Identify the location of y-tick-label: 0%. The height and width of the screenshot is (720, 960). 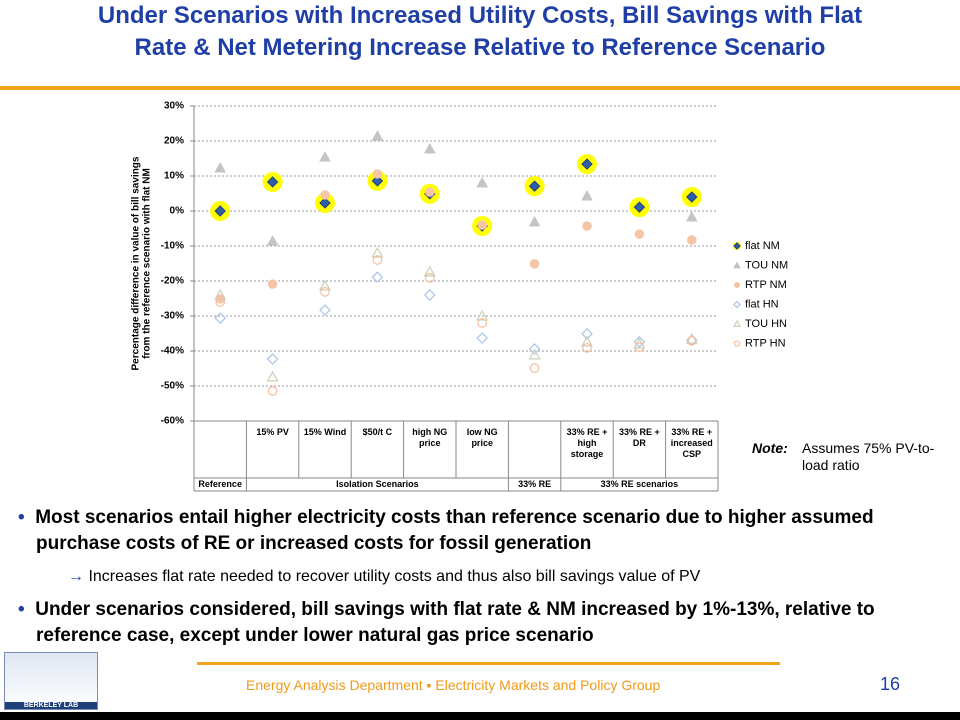
(177, 211).